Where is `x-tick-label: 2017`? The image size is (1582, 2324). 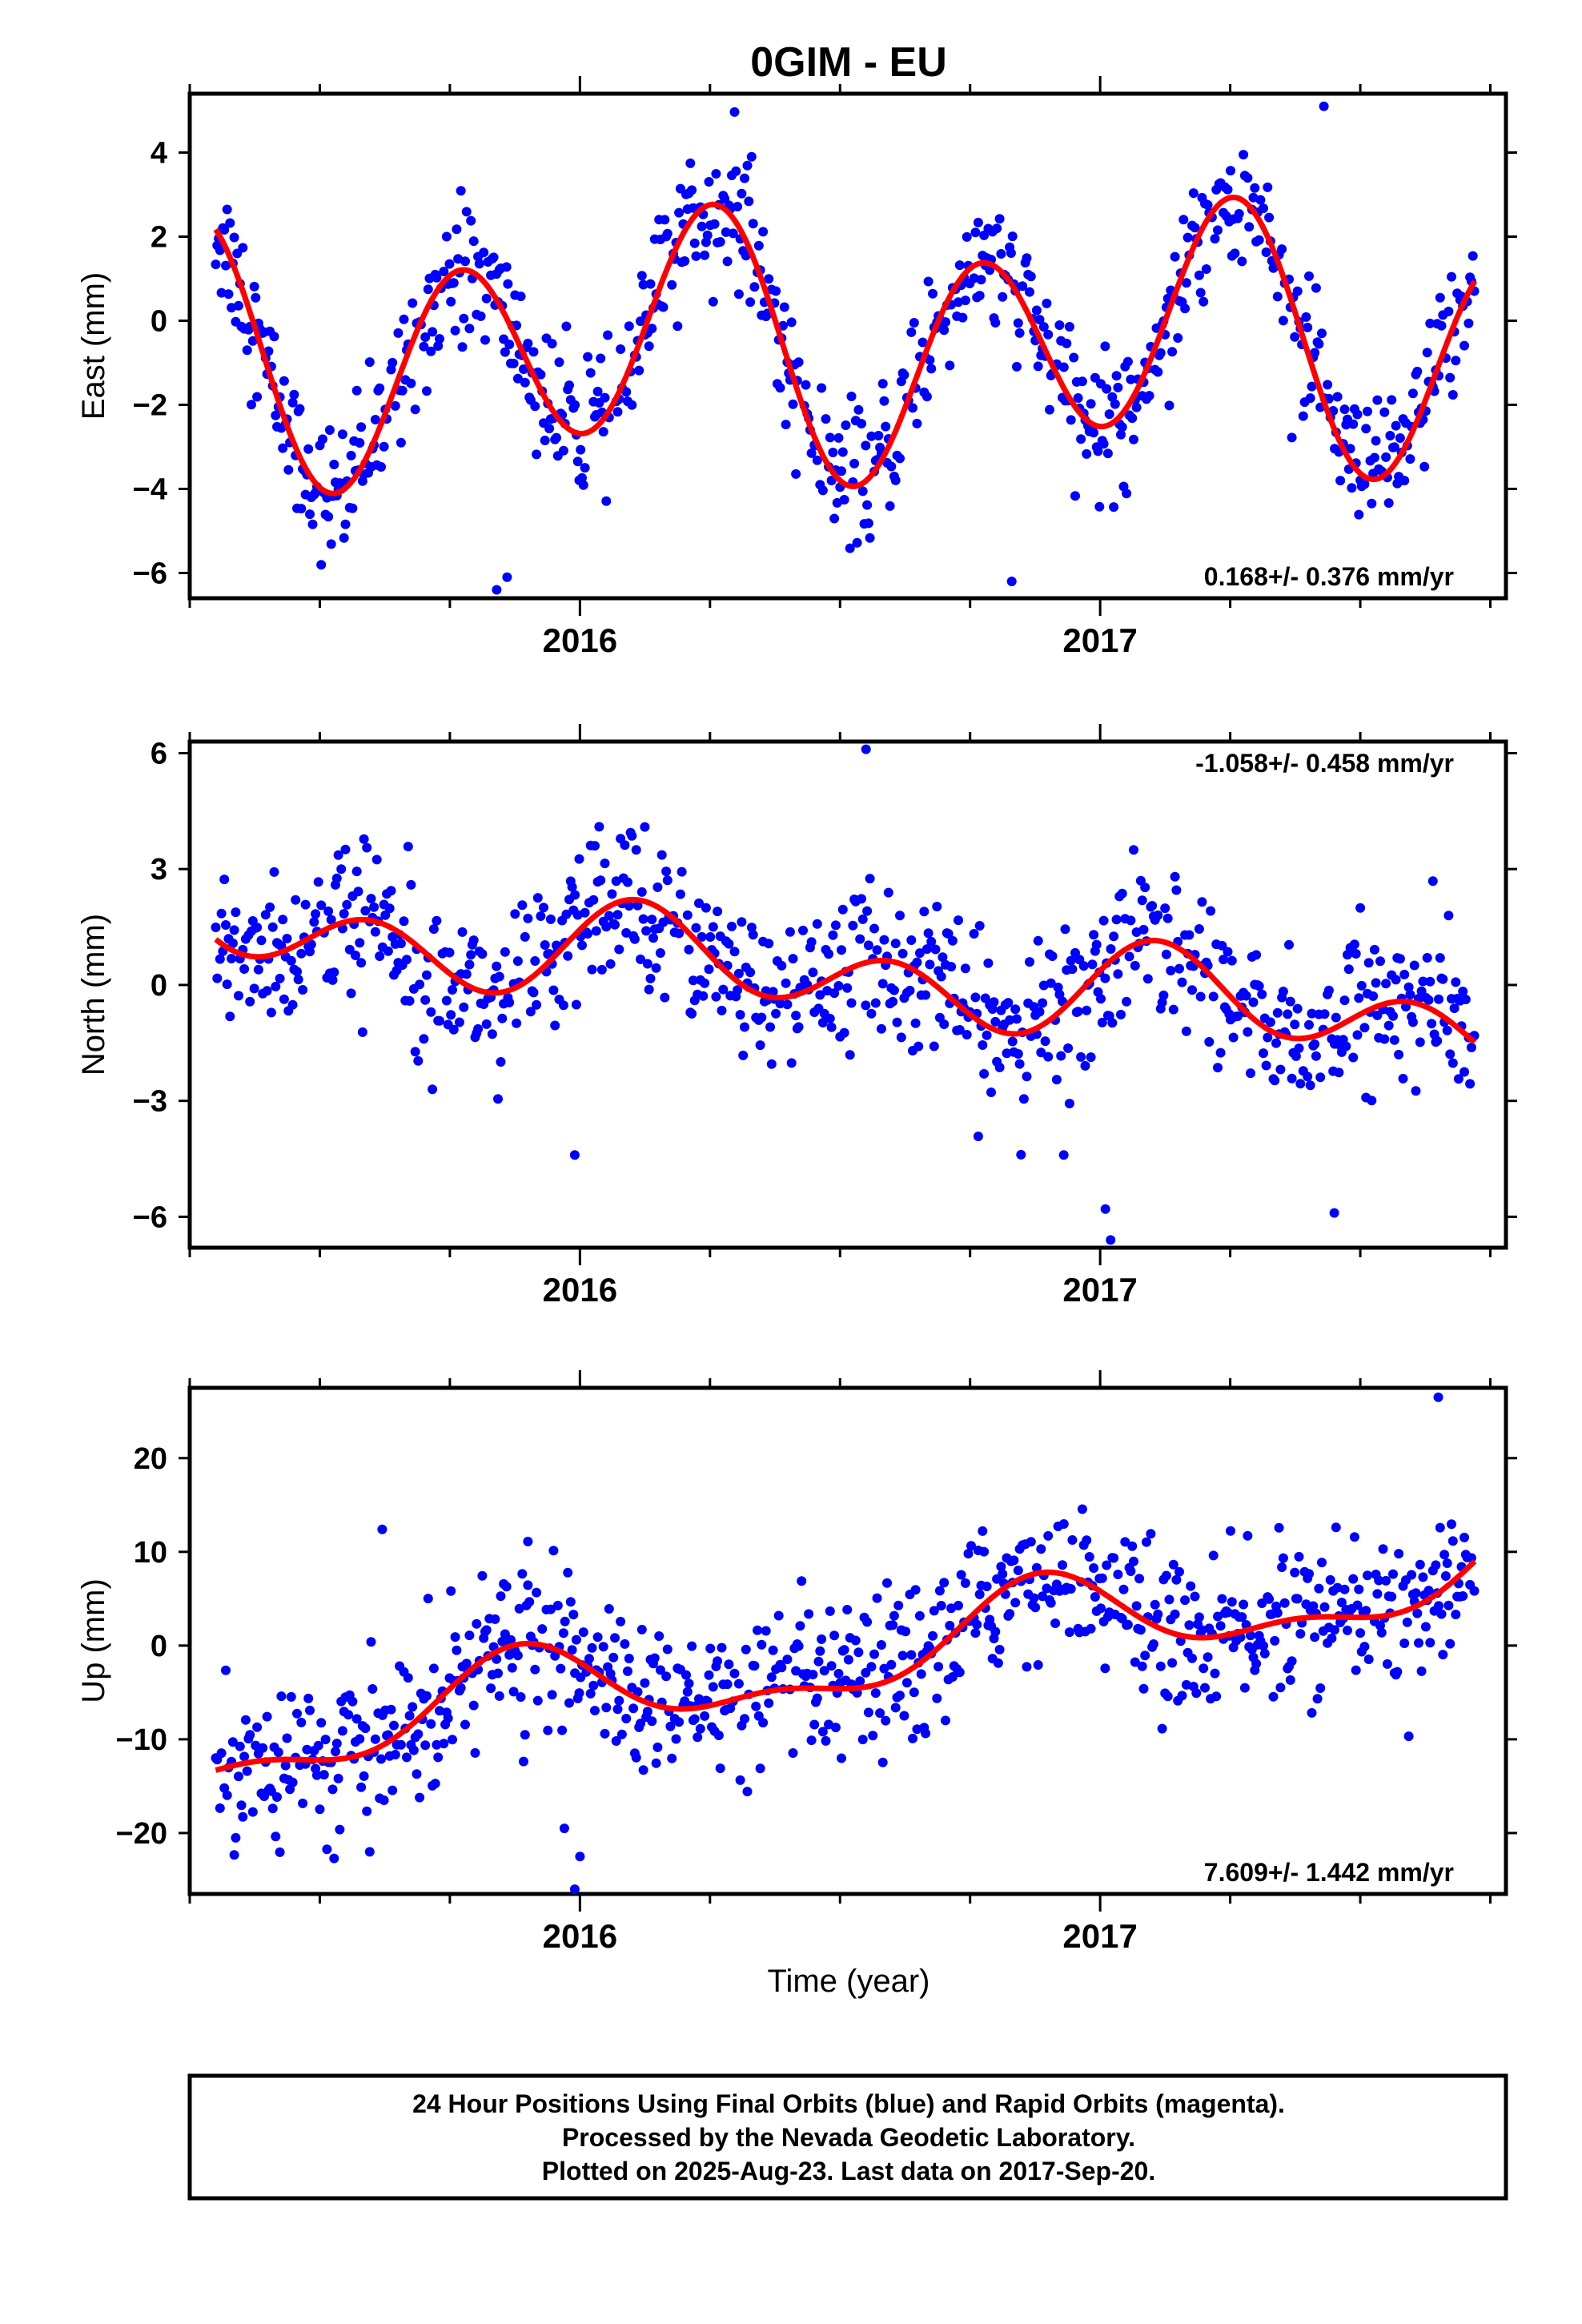
x-tick-label: 2017 is located at coordinates (1099, 1936).